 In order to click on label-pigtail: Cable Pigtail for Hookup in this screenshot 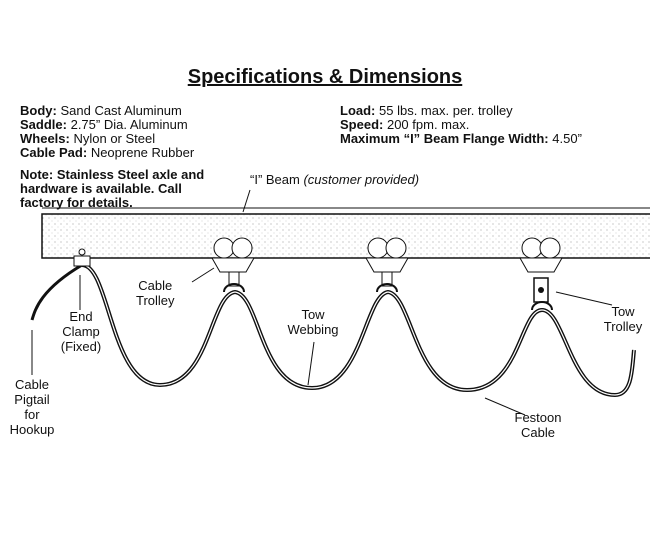, I will do `click(32, 407)`.